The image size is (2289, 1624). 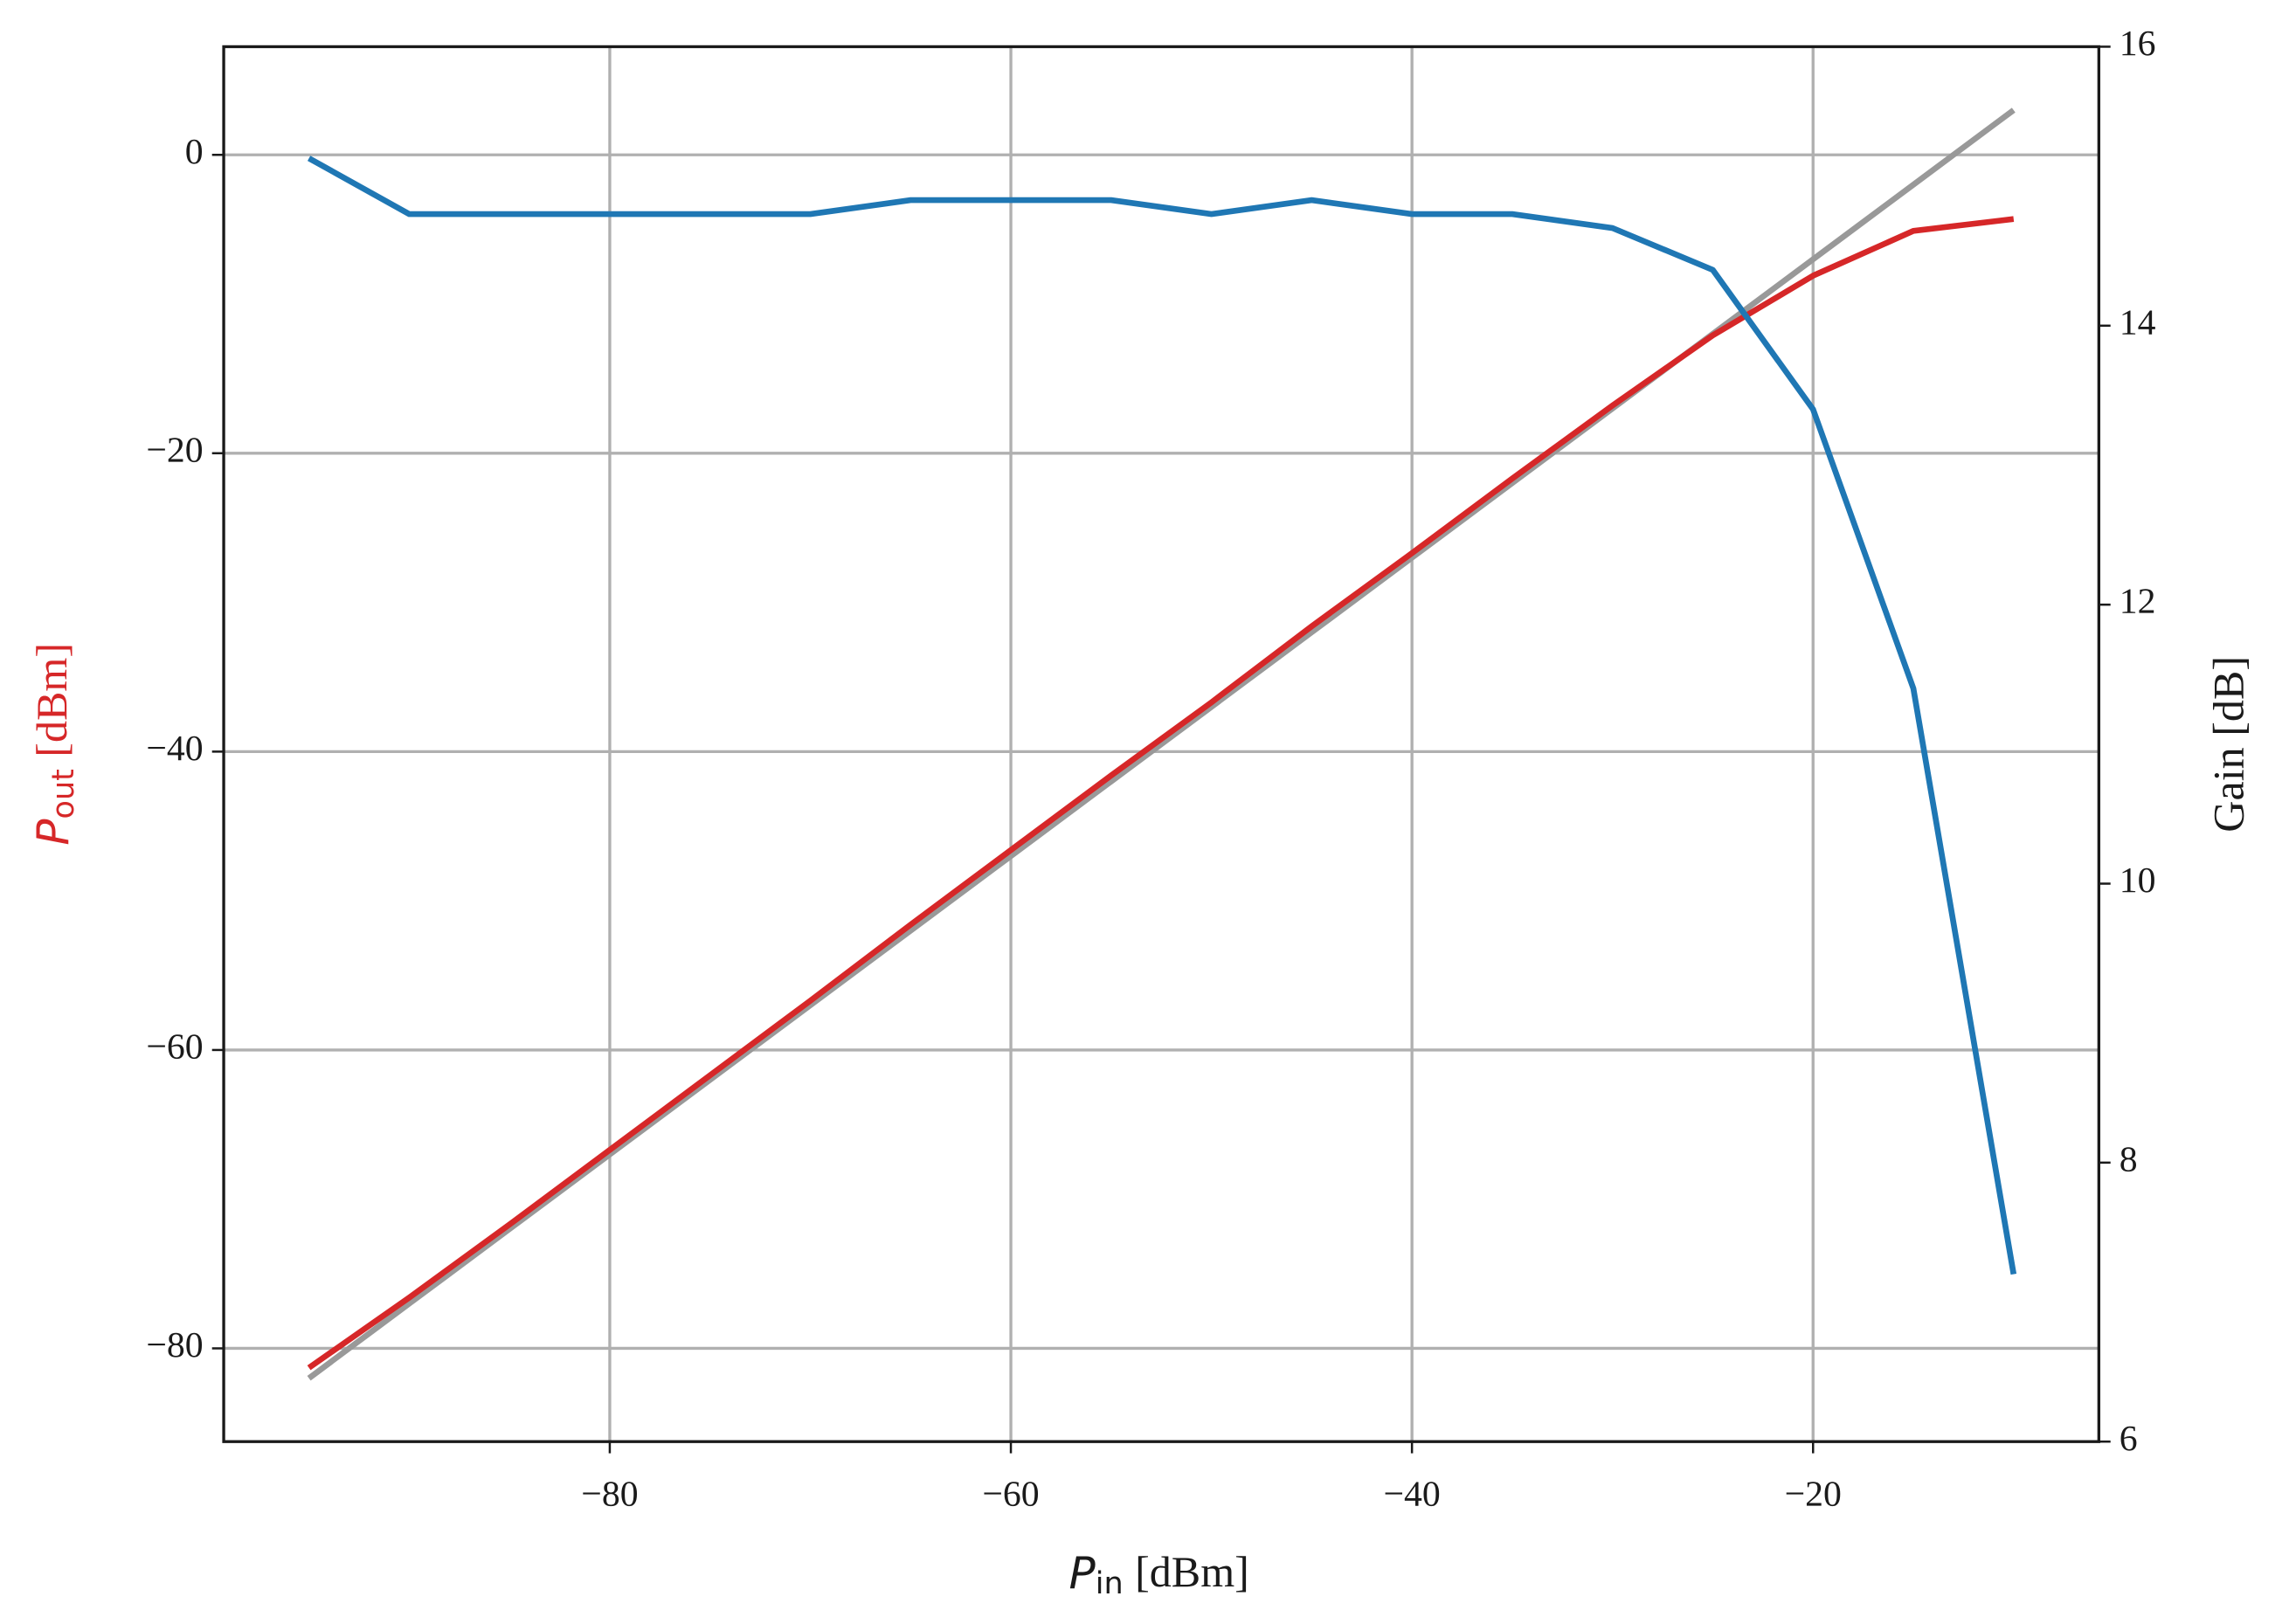 I want to click on y-tick-label: −40, so click(x=175, y=749).